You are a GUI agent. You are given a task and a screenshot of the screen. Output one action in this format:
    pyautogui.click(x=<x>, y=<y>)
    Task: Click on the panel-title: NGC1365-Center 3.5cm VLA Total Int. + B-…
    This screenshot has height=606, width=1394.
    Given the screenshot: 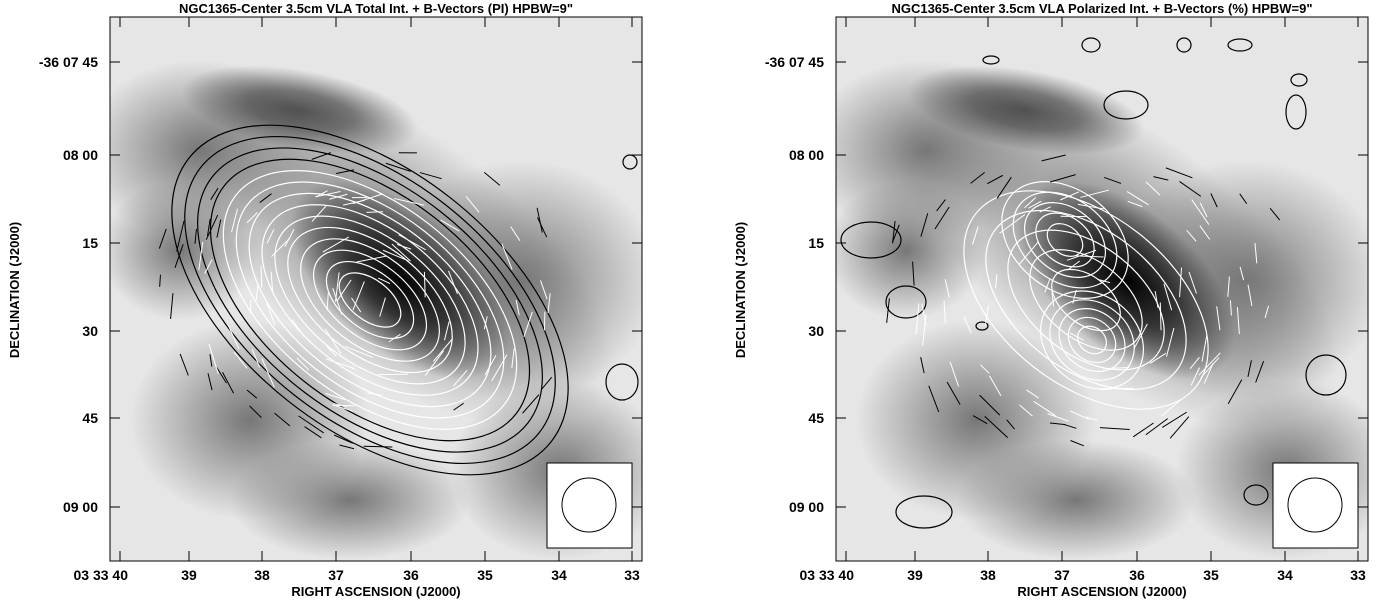 What is the action you would take?
    pyautogui.click(x=376, y=8)
    